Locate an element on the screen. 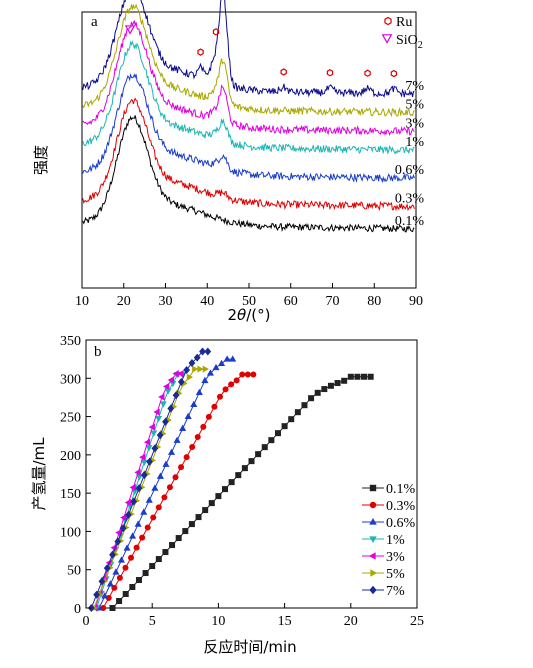  hydrogen-x-tick-label-4: 20 is located at coordinates (351, 621).